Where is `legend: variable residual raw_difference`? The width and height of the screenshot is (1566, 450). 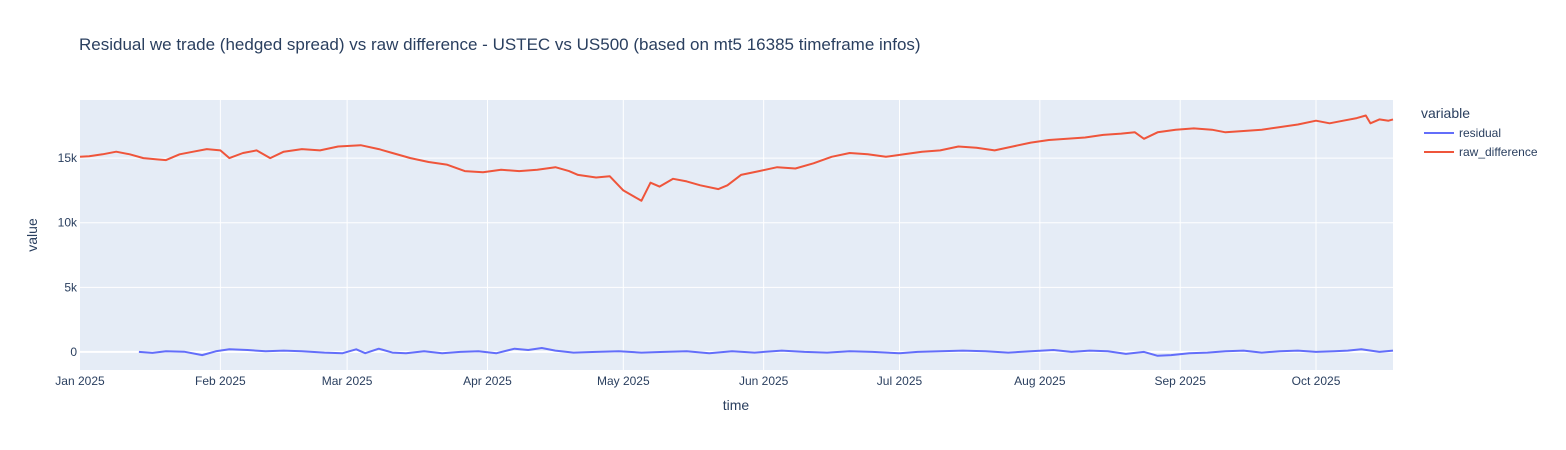
legend: variable residual raw_difference is located at coordinates (1479, 132).